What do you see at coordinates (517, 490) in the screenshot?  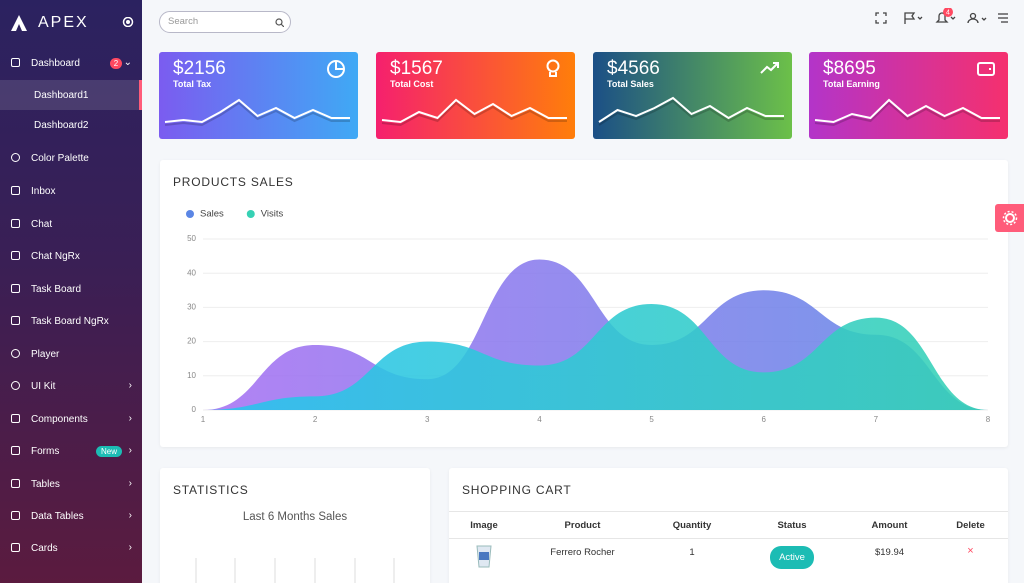 I see `panel-title: SHOPPING CART` at bounding box center [517, 490].